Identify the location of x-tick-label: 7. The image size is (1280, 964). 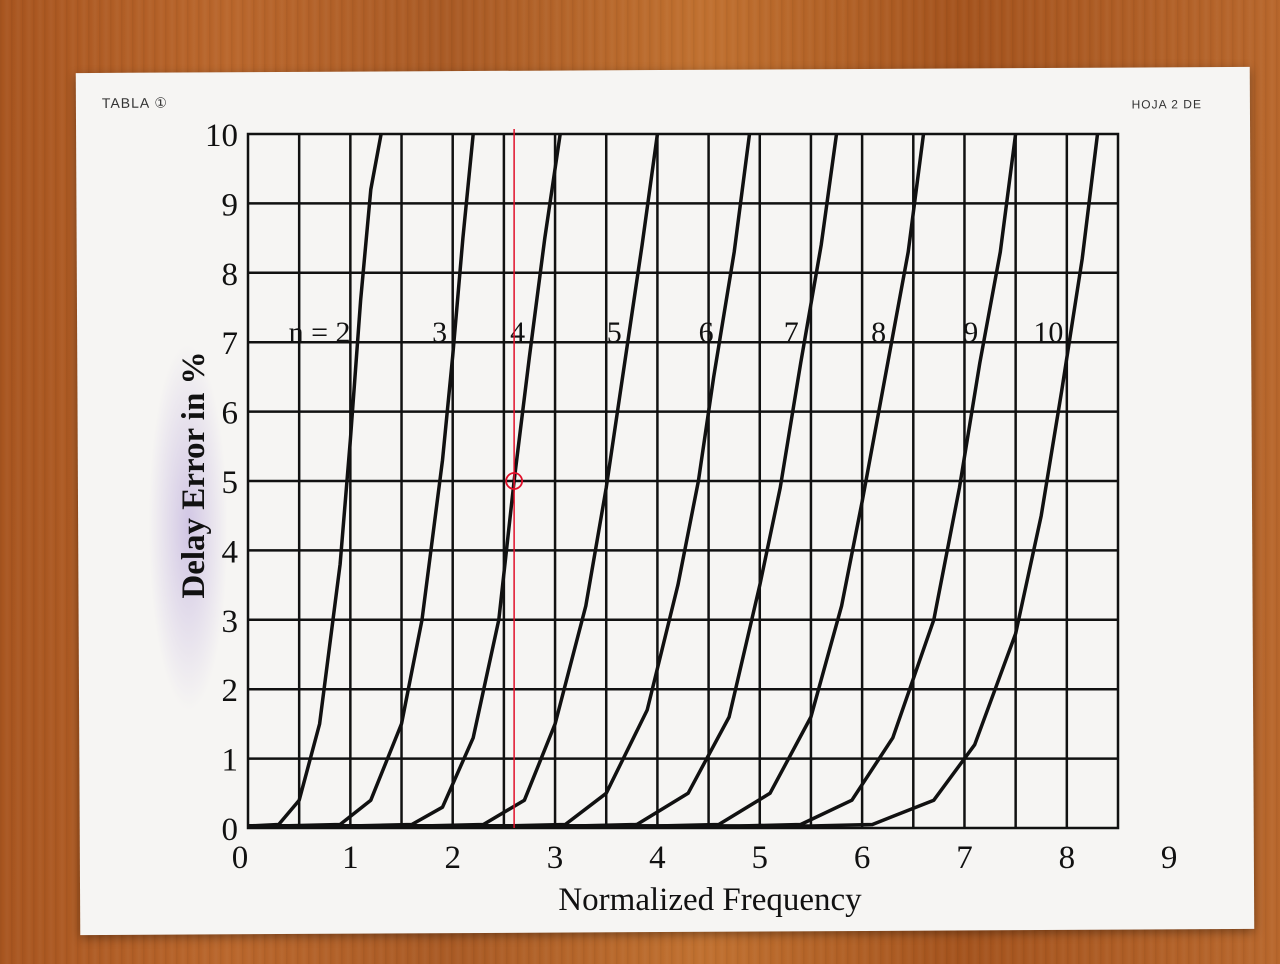
(964, 858).